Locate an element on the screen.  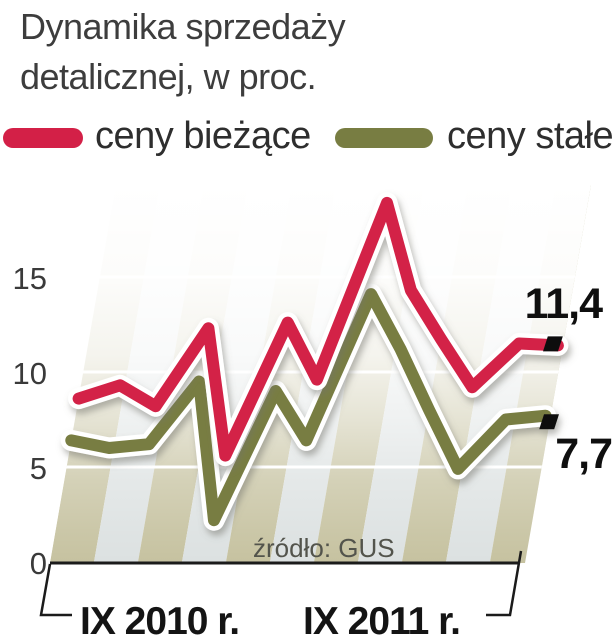
x-axis-bracket-left is located at coordinates (55, 590).